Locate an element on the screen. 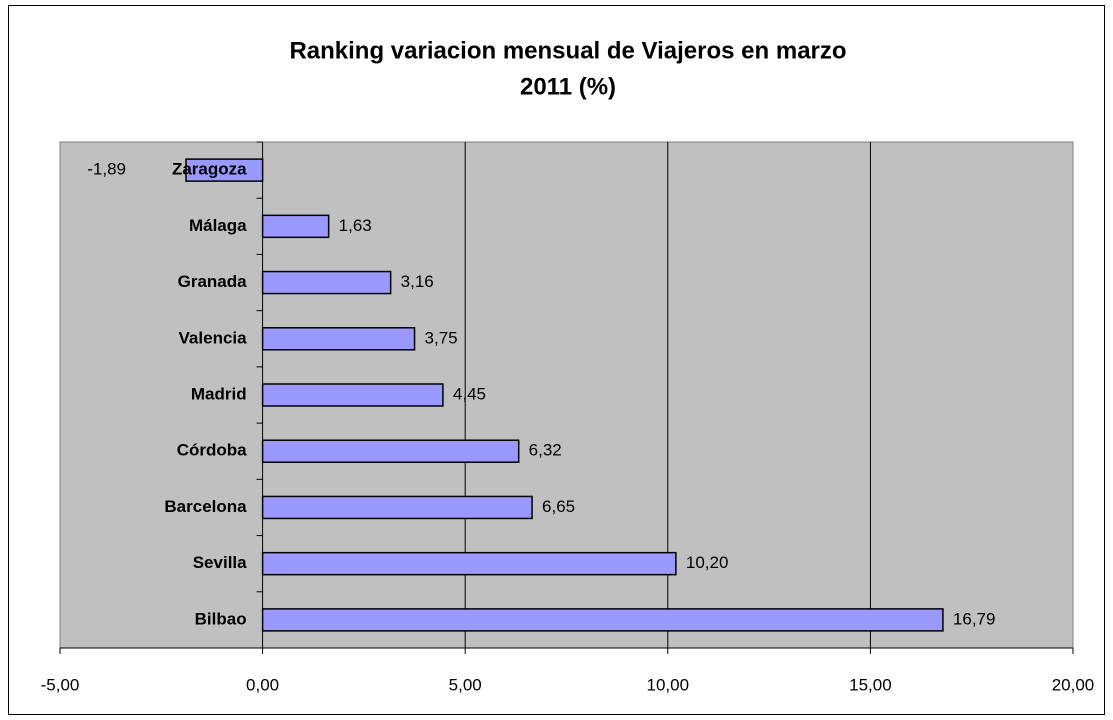 This screenshot has width=1113, height=720. x-tick-label: 10,00 is located at coordinates (668, 684).